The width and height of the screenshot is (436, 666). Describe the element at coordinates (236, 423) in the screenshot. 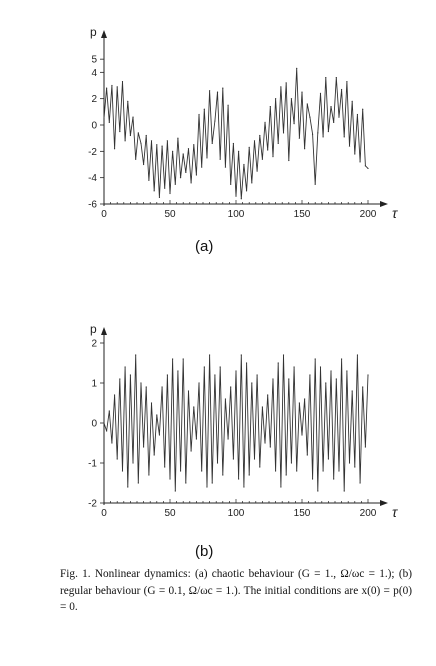

I see `chart-b-series-line` at that location.